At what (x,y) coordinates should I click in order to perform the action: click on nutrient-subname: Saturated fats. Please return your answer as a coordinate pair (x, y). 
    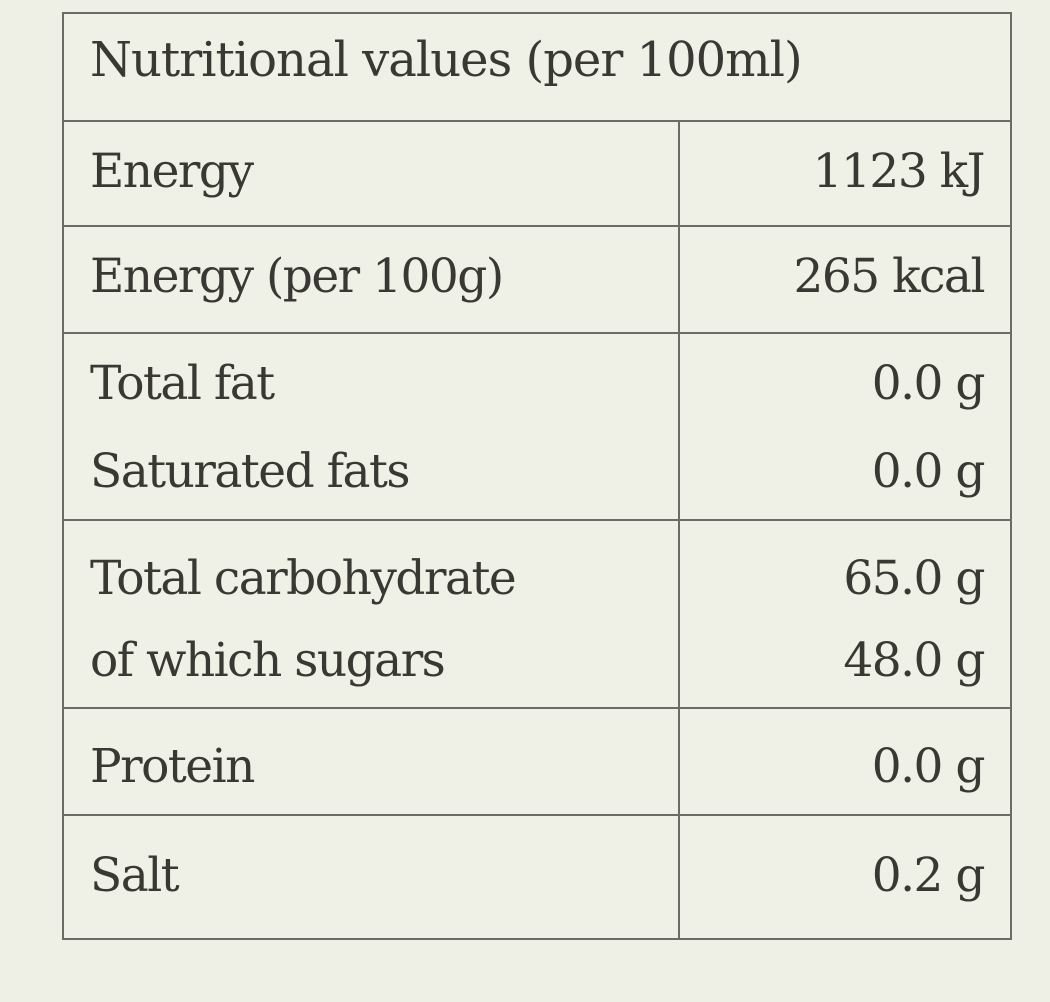
    Looking at the image, I should click on (250, 471).